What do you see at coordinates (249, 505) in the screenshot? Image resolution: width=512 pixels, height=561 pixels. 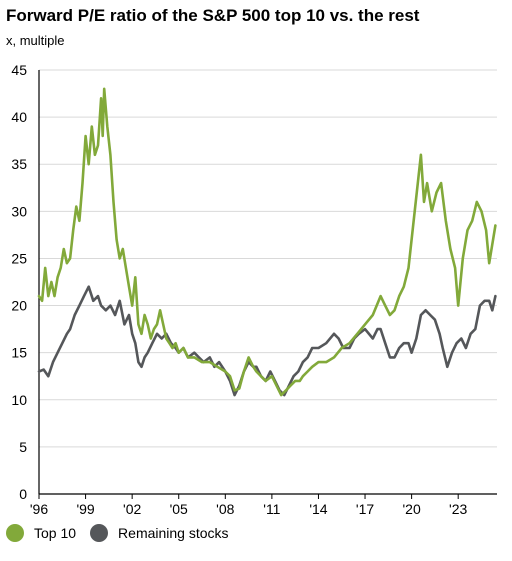 I see `x-axis-ticks: '96 '99 '02 '05 '08 '11 '14 '17 '20 '23` at bounding box center [249, 505].